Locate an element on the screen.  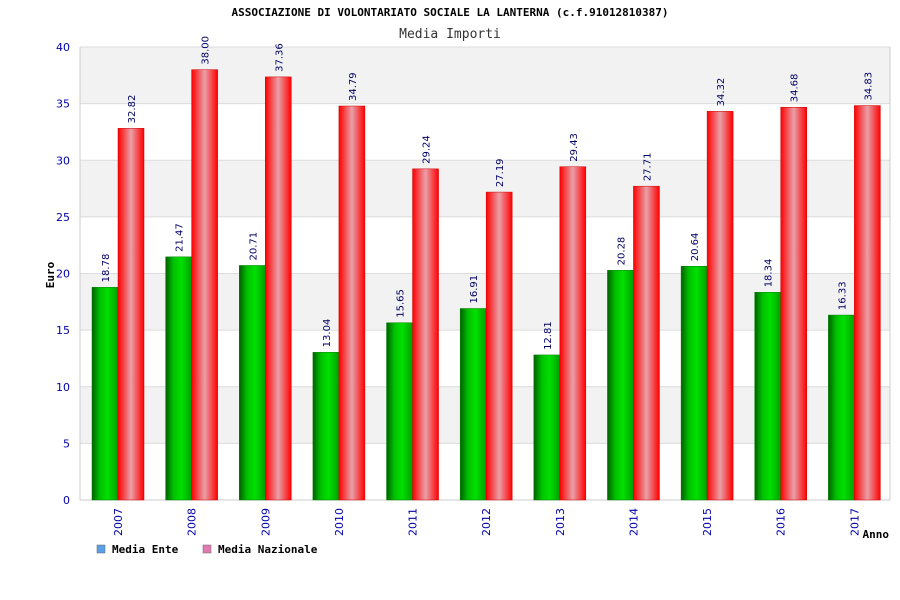
y-axis-ticks: 0 5 10 15 20 25 30 35 40 is located at coordinates (63, 274).